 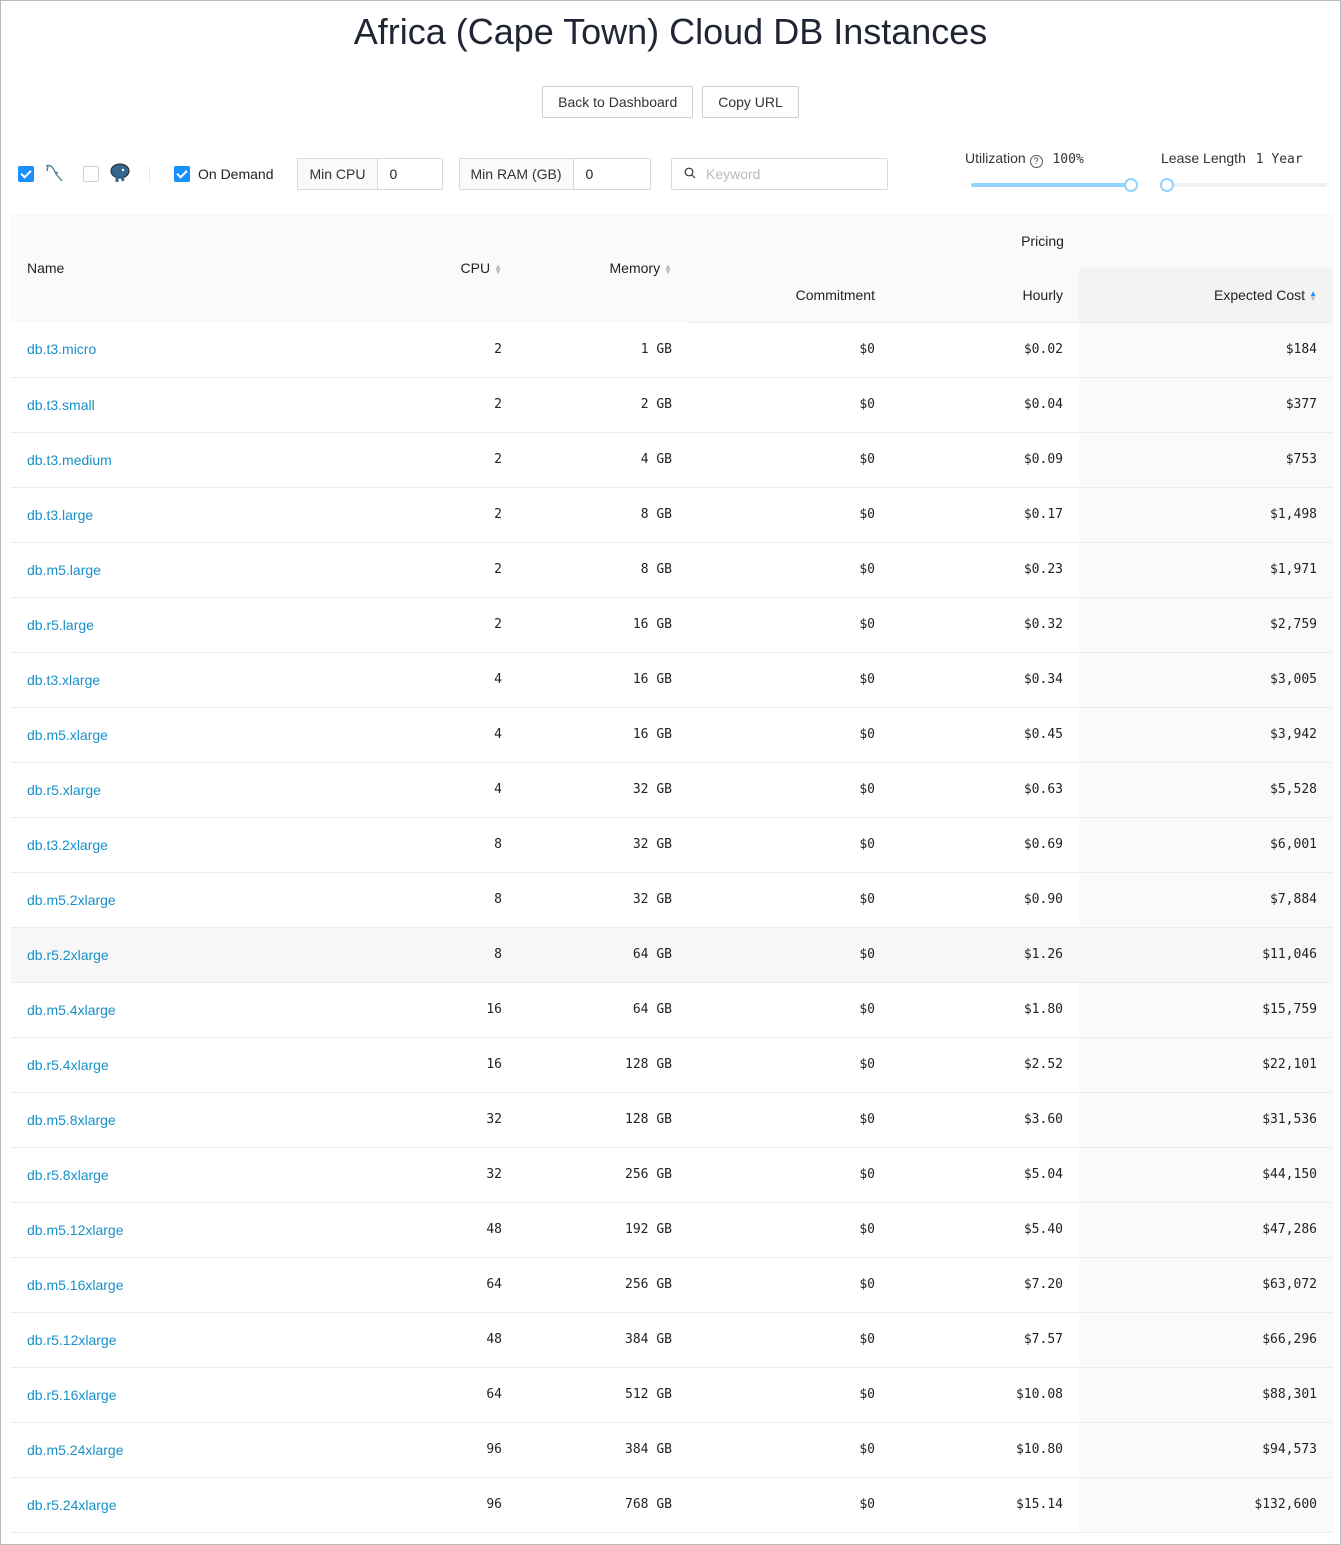 What do you see at coordinates (985, 1395) in the screenshot?
I see `hourly-cell: $10.08` at bounding box center [985, 1395].